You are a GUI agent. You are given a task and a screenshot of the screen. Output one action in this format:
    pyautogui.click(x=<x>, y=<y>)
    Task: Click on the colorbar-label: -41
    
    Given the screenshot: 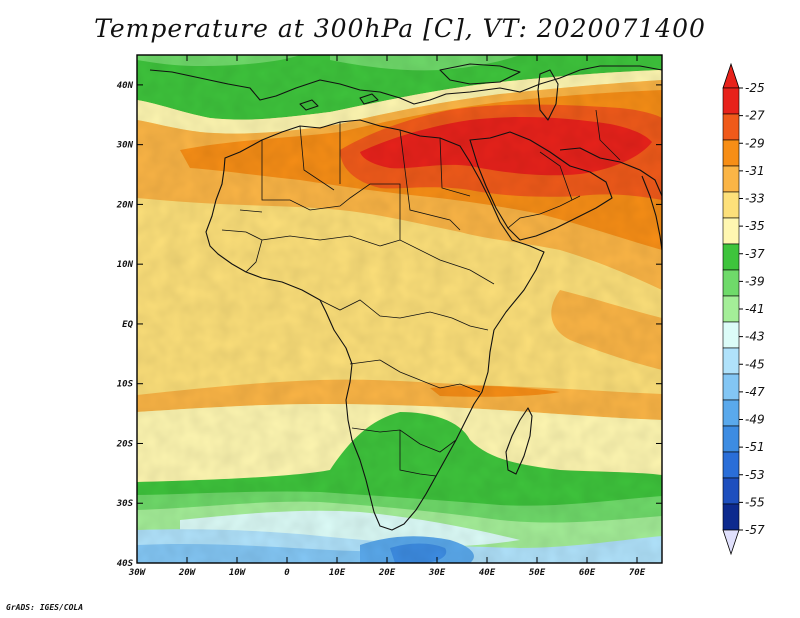 What is the action you would take?
    pyautogui.click(x=755, y=309)
    